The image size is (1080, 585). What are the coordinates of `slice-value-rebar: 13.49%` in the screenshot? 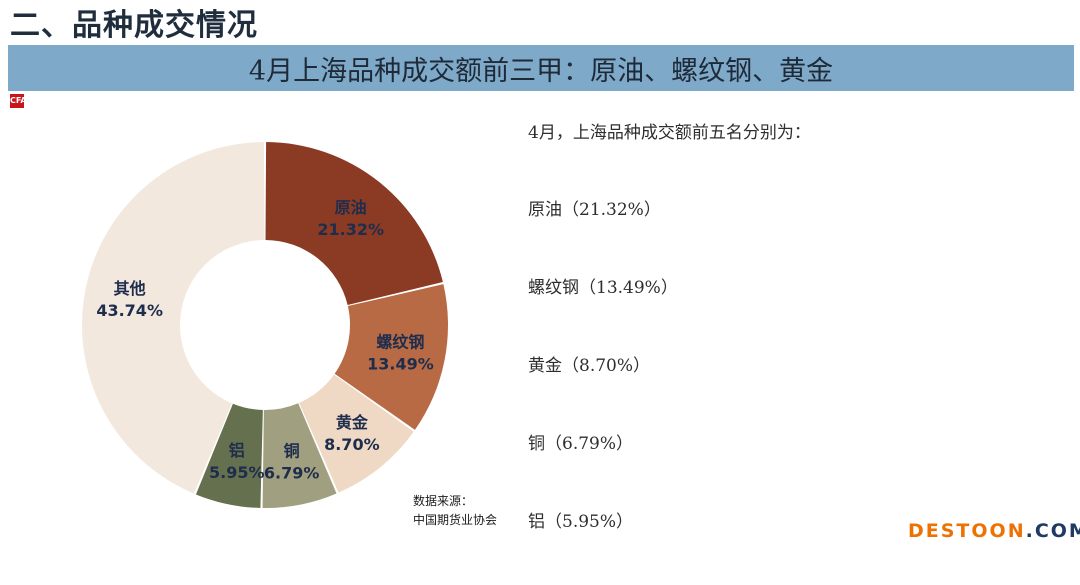 It's located at (400, 363).